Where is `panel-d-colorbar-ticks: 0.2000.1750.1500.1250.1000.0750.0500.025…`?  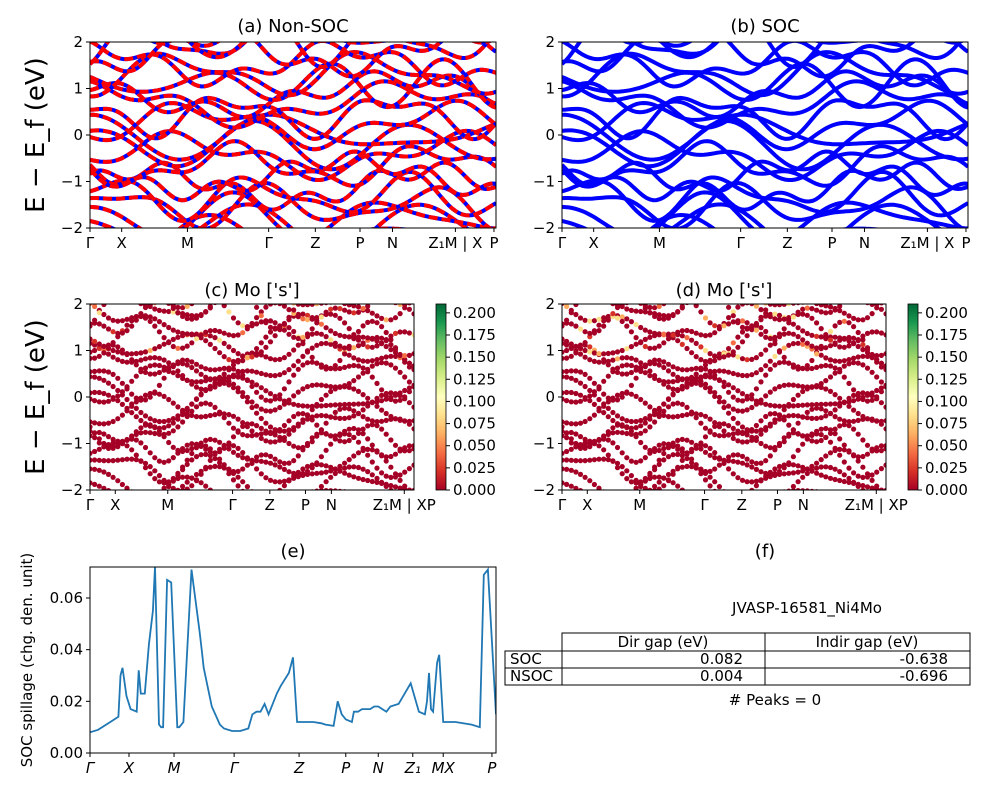
panel-d-colorbar-ticks: 0.2000.1750.1500.1250.1000.0750.0500.025… is located at coordinates (943, 401).